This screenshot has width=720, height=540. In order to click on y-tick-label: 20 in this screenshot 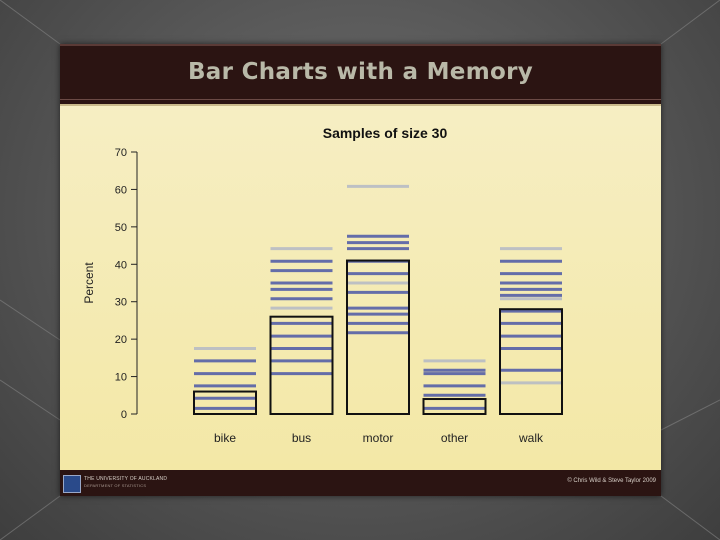, I will do `click(121, 340)`.